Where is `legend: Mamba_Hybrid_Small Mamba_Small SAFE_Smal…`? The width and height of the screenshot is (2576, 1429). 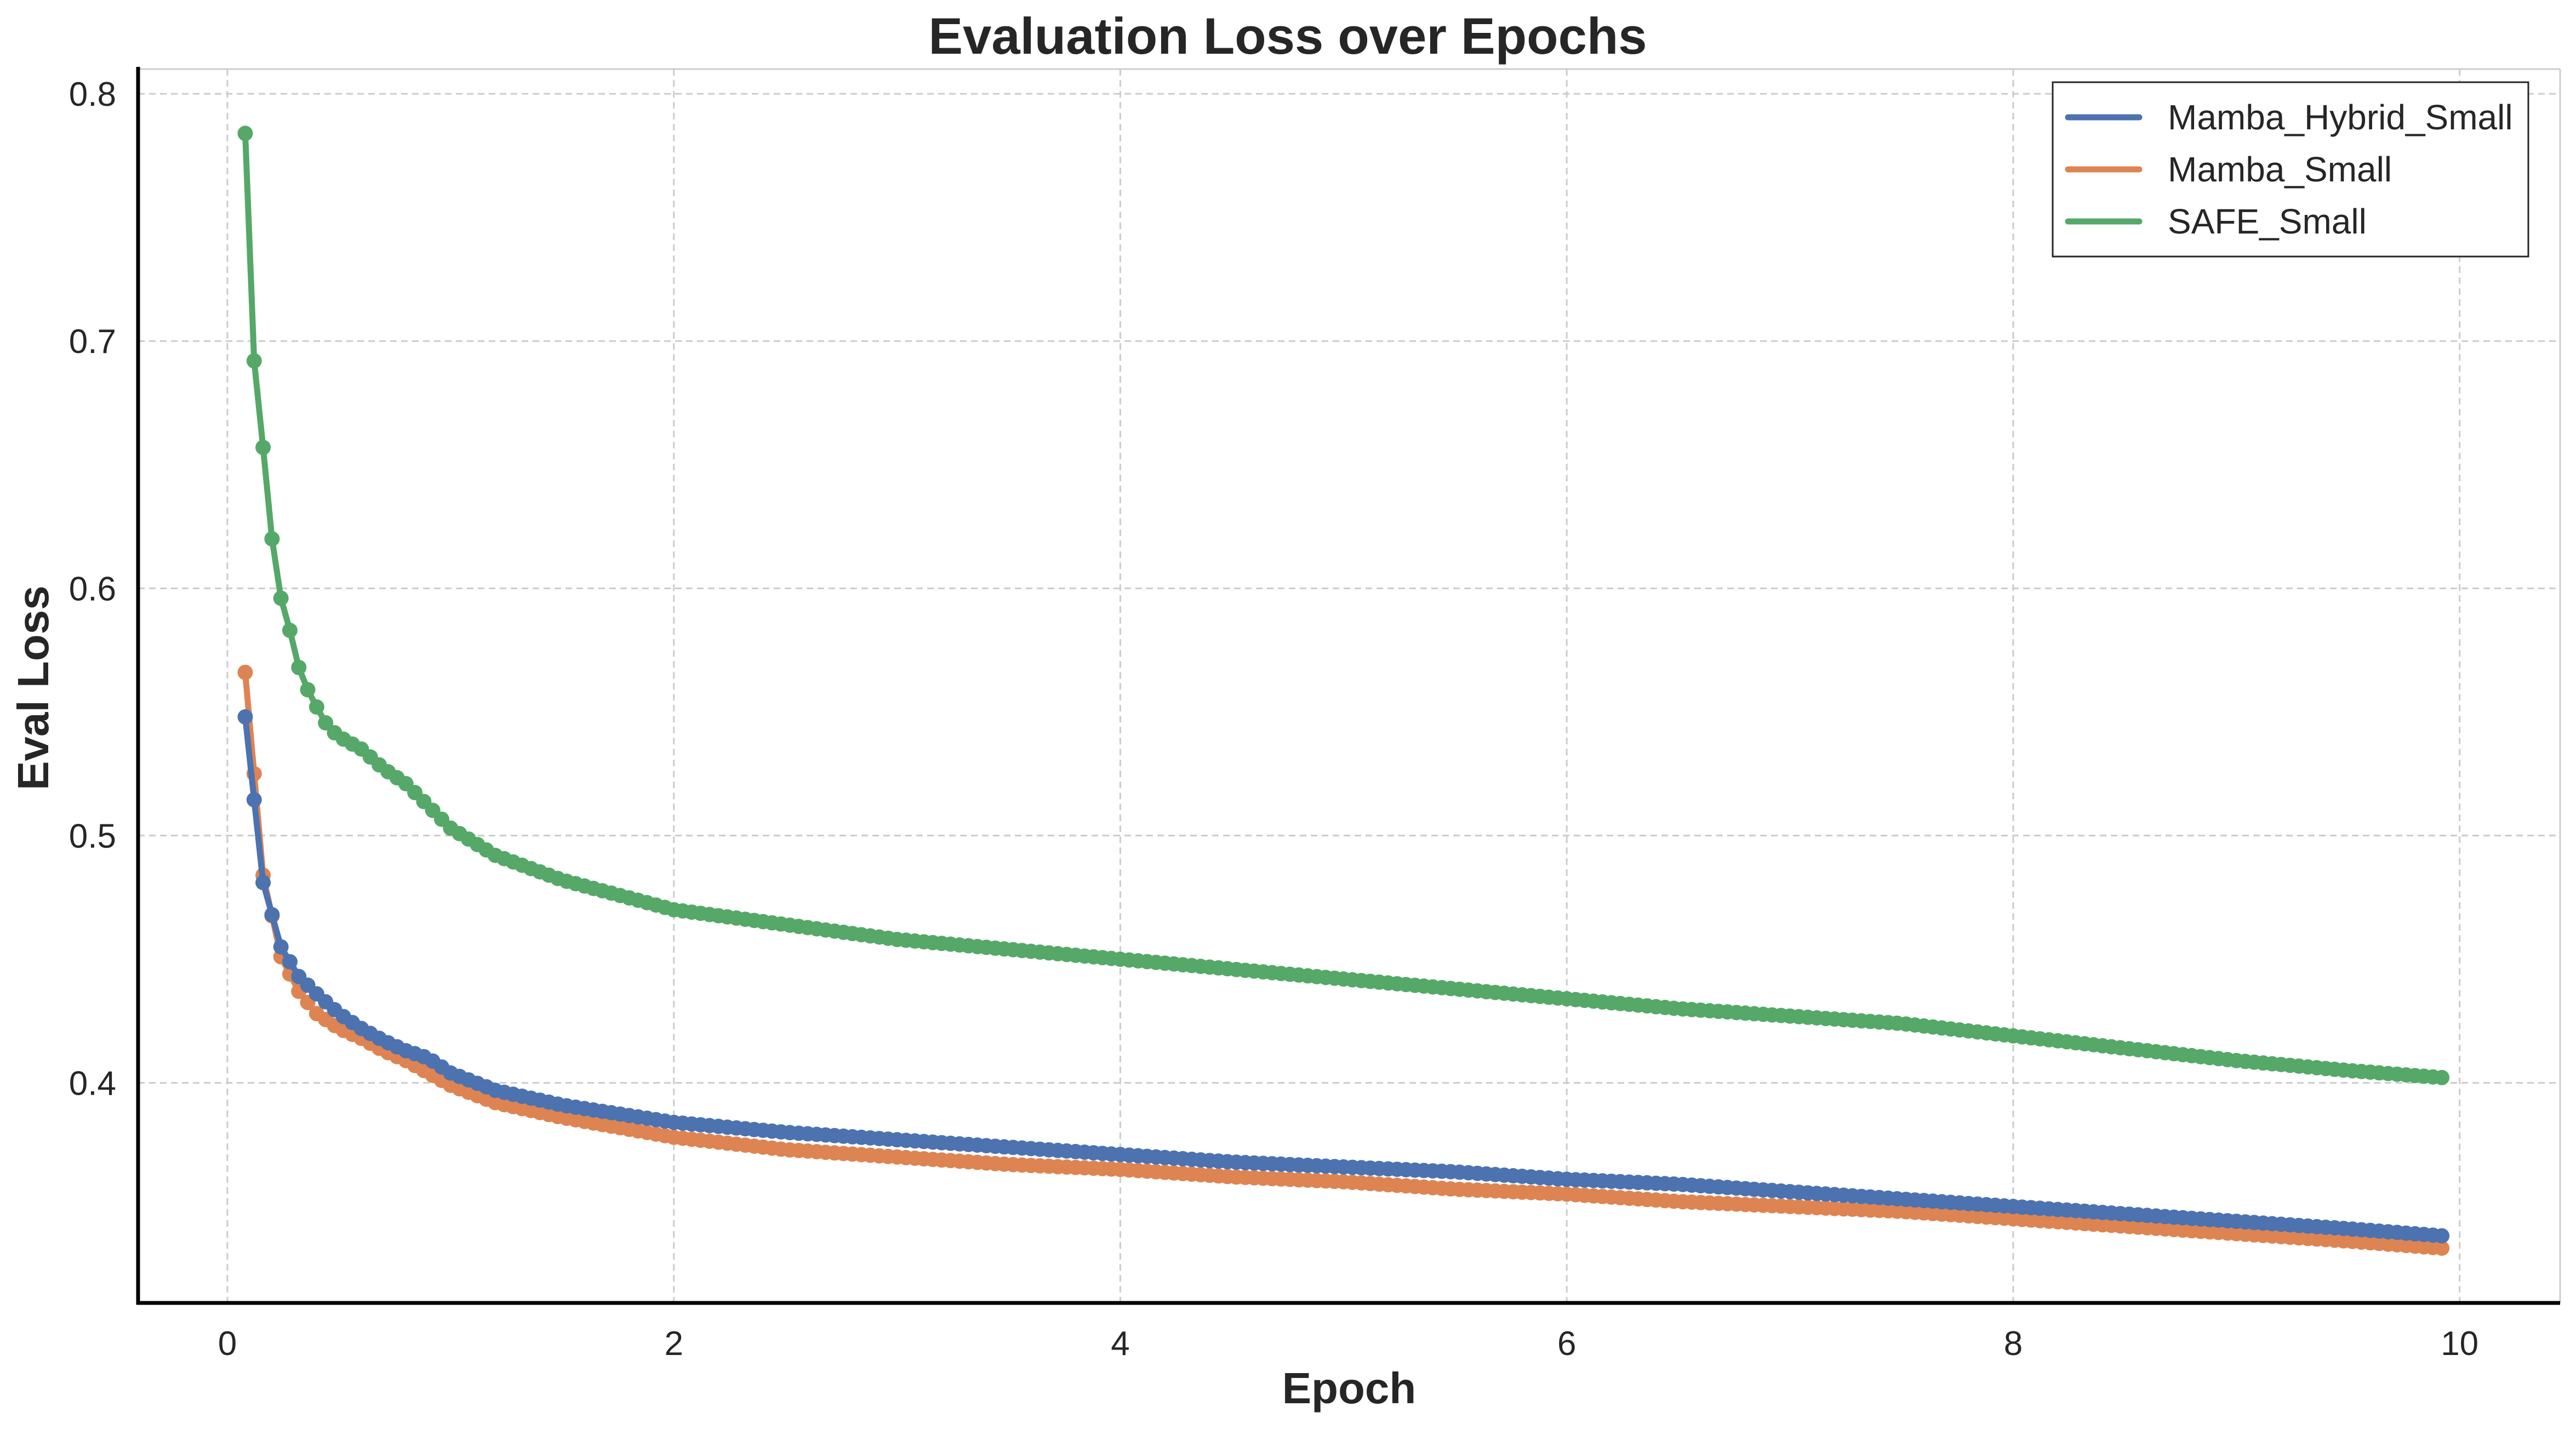 legend: Mamba_Hybrid_Small Mamba_Small SAFE_Smal… is located at coordinates (2290, 169).